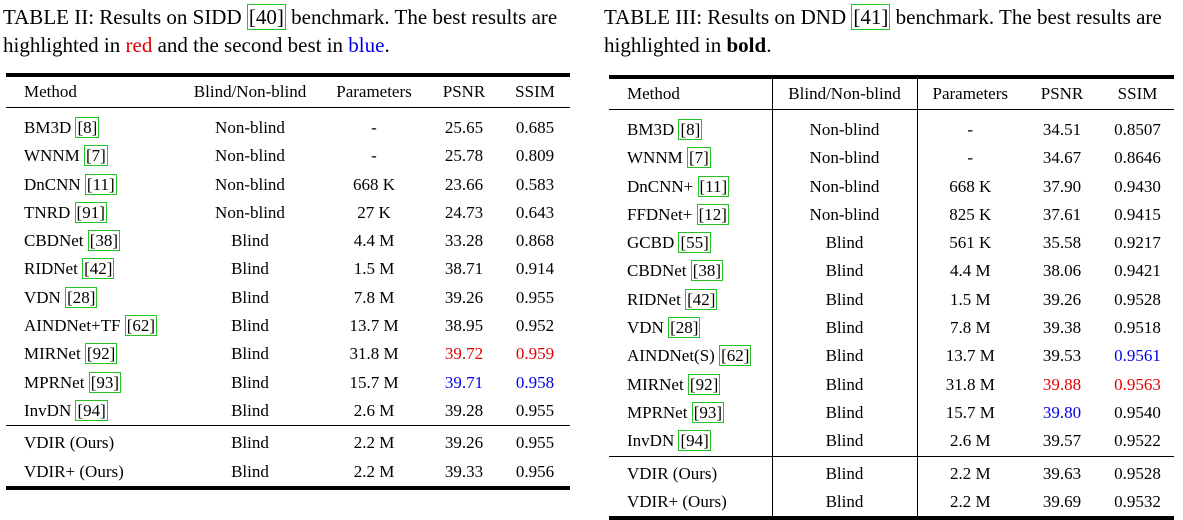  Describe the element at coordinates (535, 156) in the screenshot. I see `ssim-cell: 0.809` at that location.